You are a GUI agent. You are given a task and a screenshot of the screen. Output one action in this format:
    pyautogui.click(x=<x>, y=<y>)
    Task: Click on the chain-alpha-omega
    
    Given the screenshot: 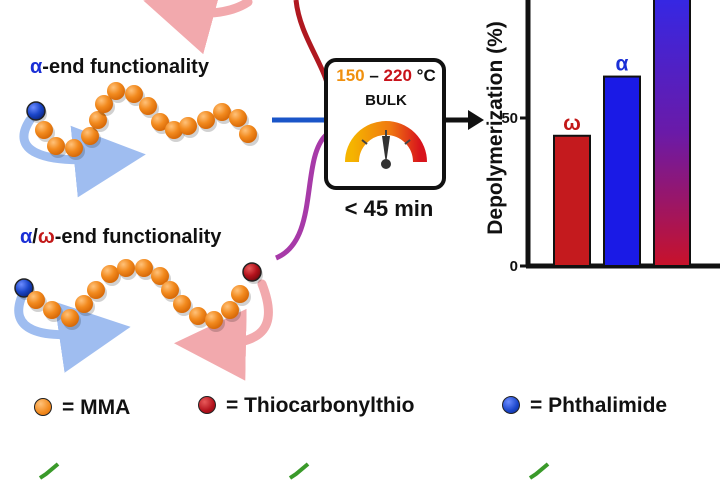 What is the action you would take?
    pyautogui.click(x=138, y=295)
    